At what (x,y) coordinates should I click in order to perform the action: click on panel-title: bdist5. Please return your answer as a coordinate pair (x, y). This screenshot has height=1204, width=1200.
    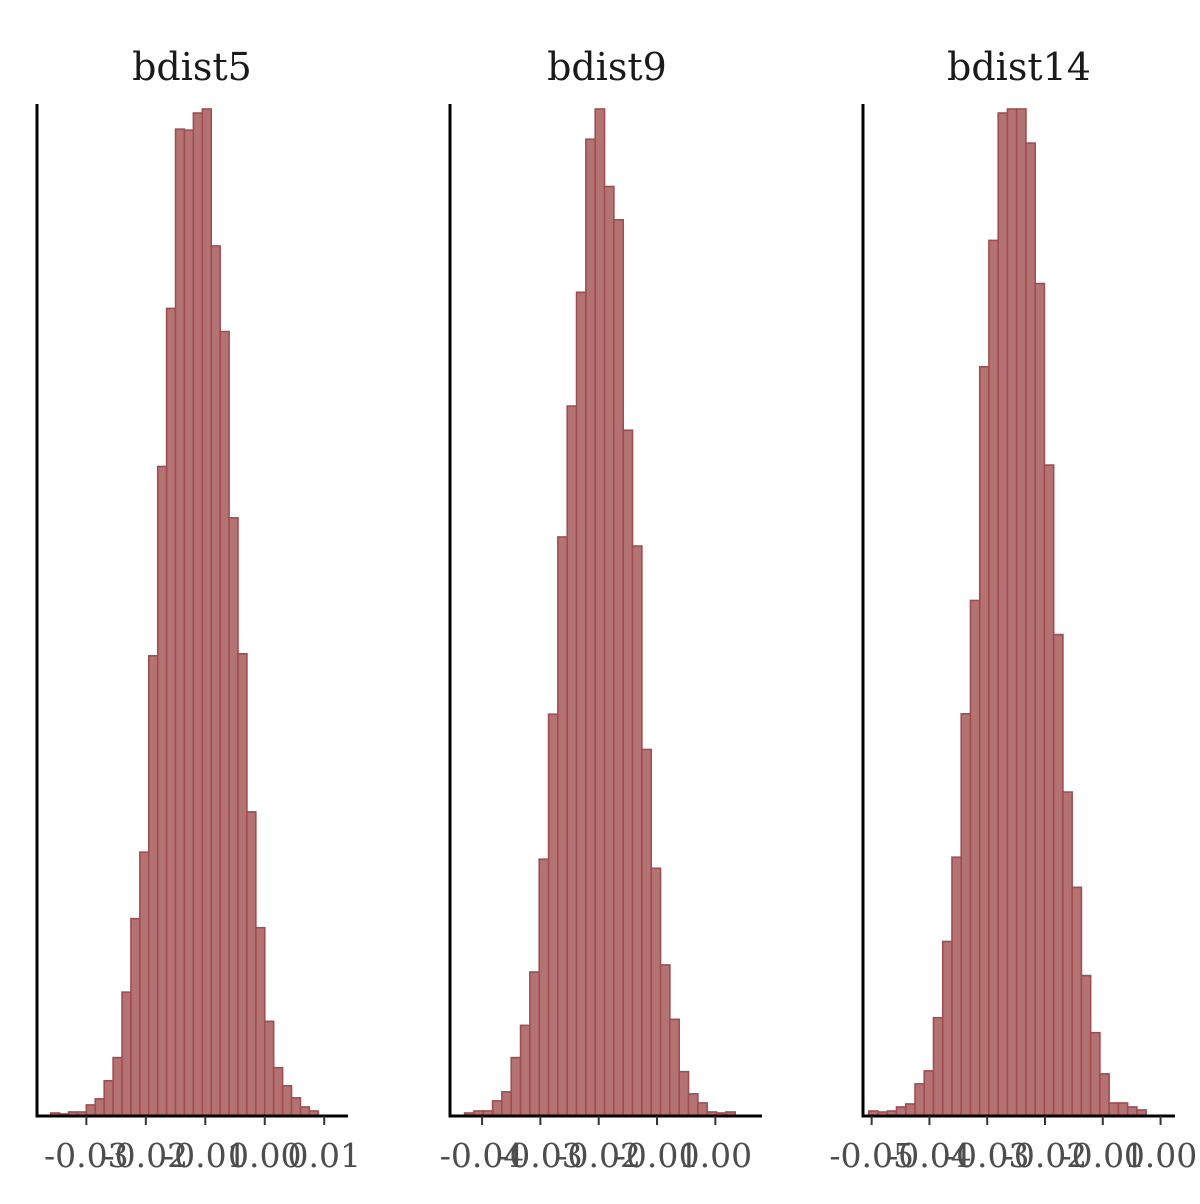
    Looking at the image, I should click on (192, 67).